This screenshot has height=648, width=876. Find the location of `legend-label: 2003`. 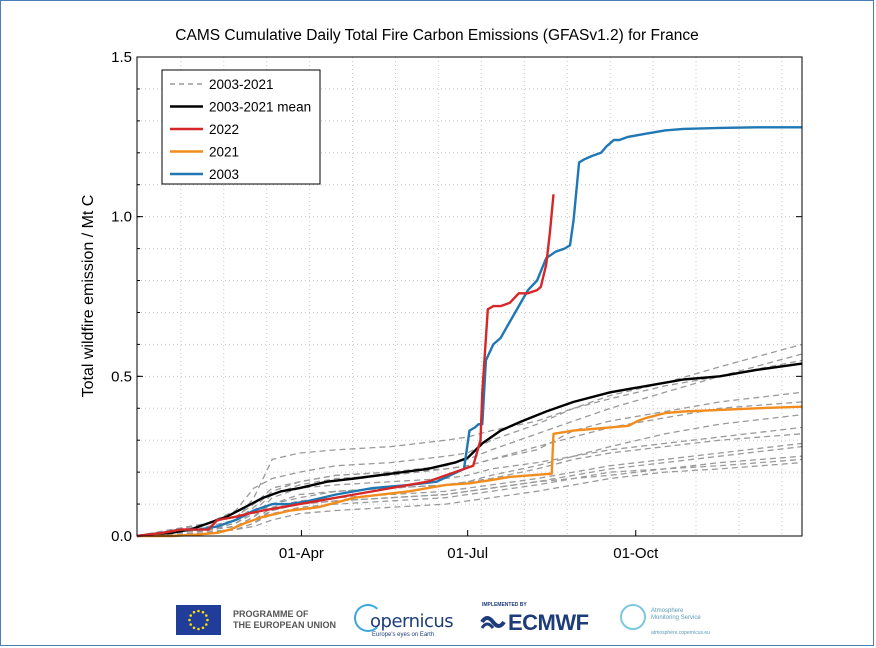

legend-label: 2003 is located at coordinates (224, 174).